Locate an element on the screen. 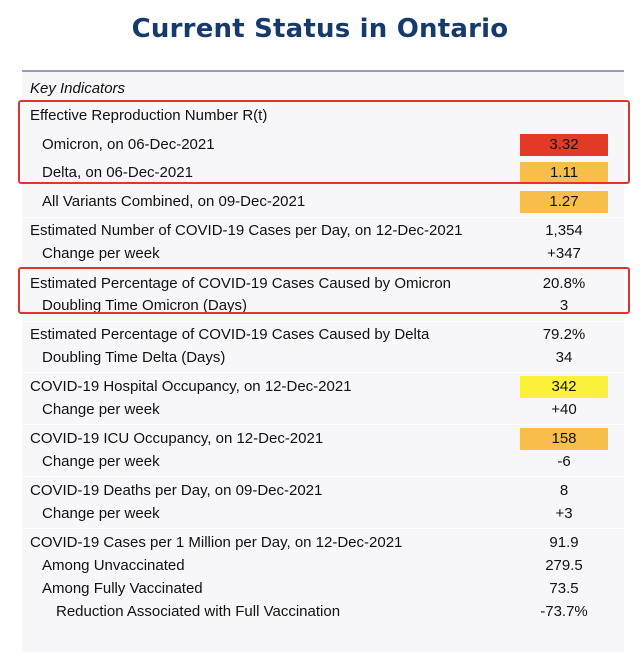 This screenshot has height=652, width=640. table-row: Change per week -6 is located at coordinates (323, 462).